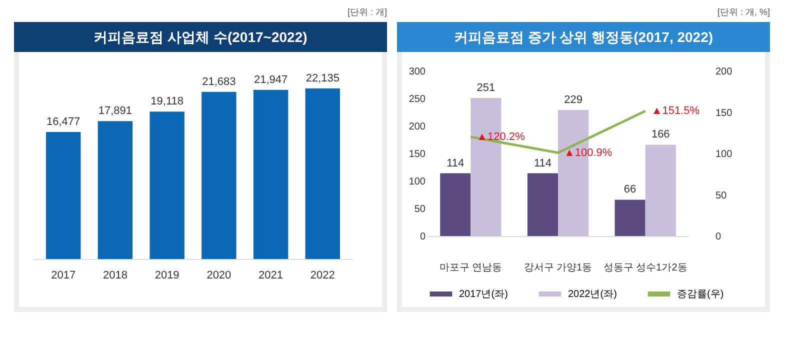  I want to click on y-tick-label: 250, so click(417, 99).